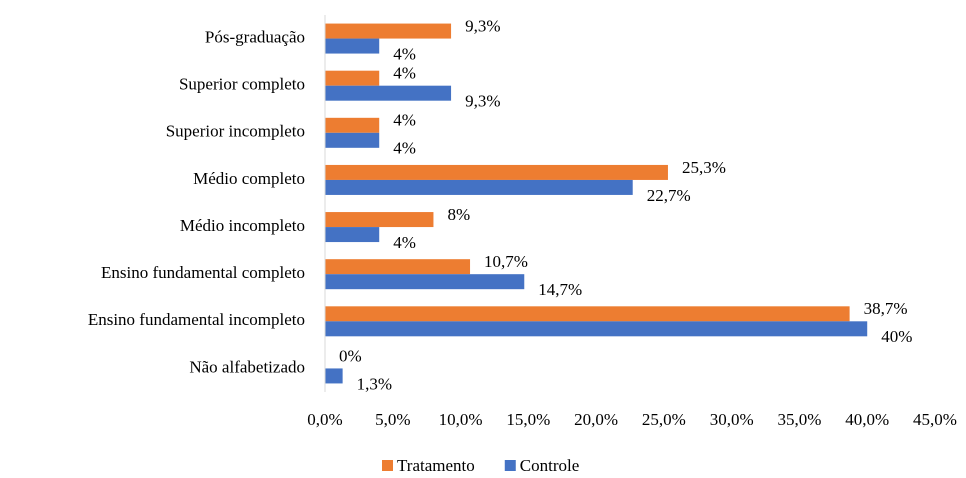  I want to click on x-tick-label: 30,0%, so click(732, 419).